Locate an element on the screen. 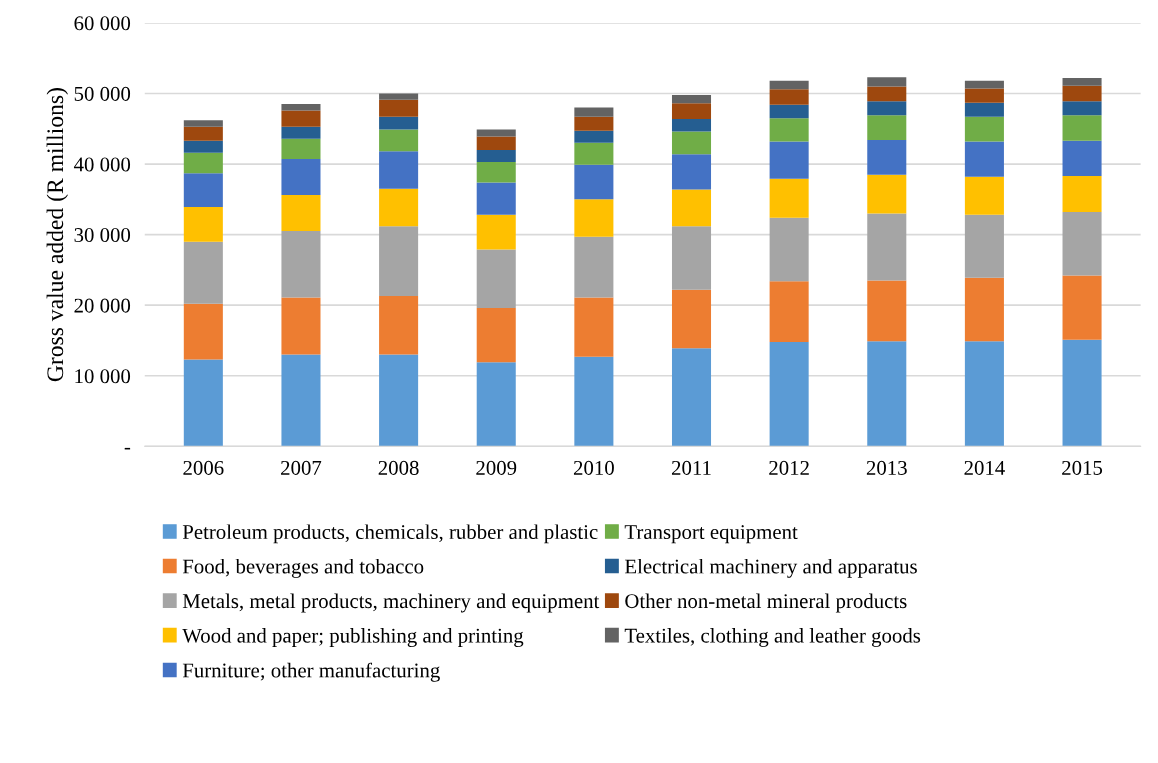 This screenshot has width=1158, height=763. x-tick-label: 2008 is located at coordinates (398, 467).